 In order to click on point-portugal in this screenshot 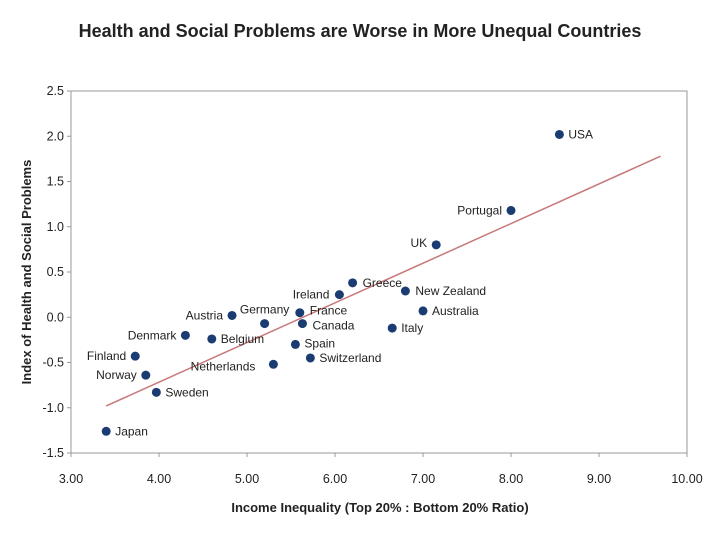, I will do `click(511, 210)`.